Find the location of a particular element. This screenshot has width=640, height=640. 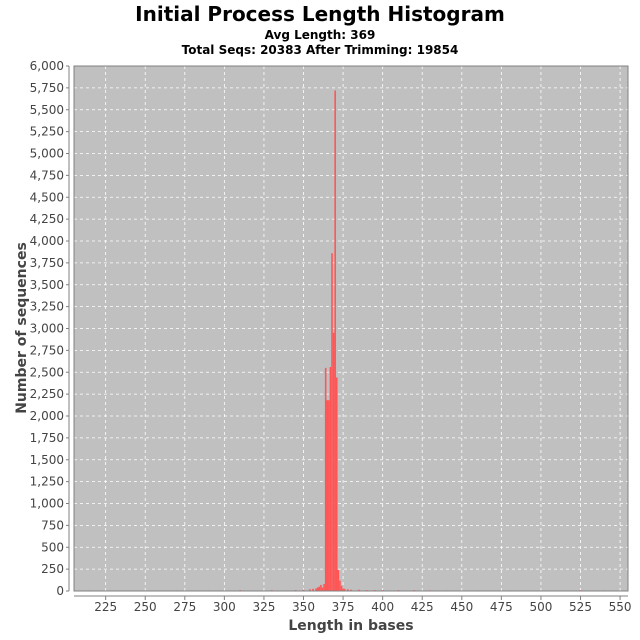

x-tick-label: 500 is located at coordinates (540, 607).